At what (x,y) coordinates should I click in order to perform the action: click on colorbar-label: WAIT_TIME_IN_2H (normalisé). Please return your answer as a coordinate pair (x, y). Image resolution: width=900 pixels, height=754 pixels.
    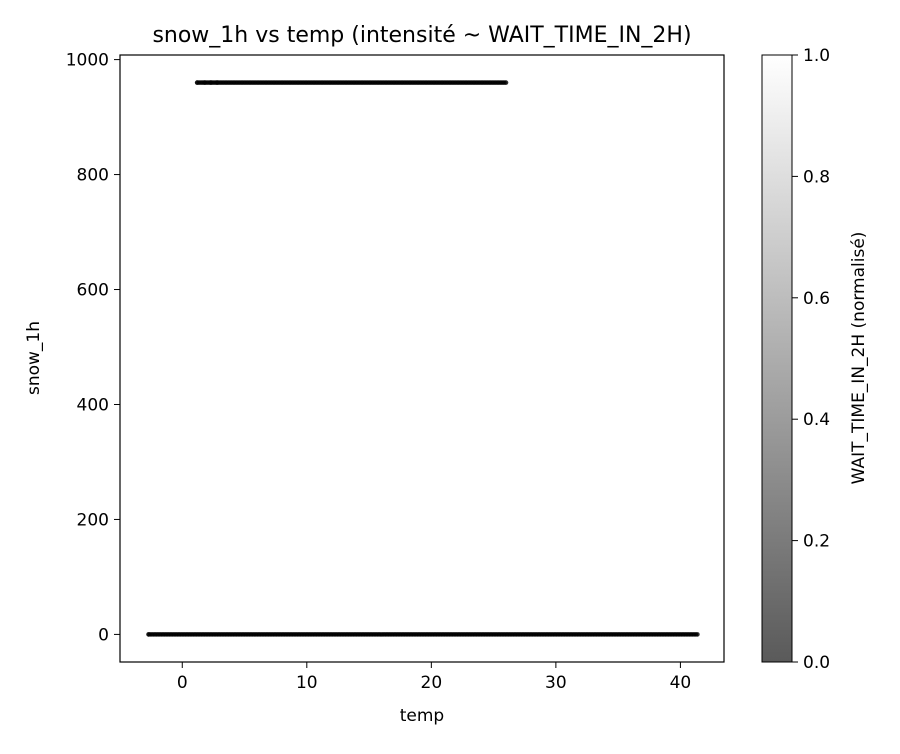
    Looking at the image, I should click on (859, 358).